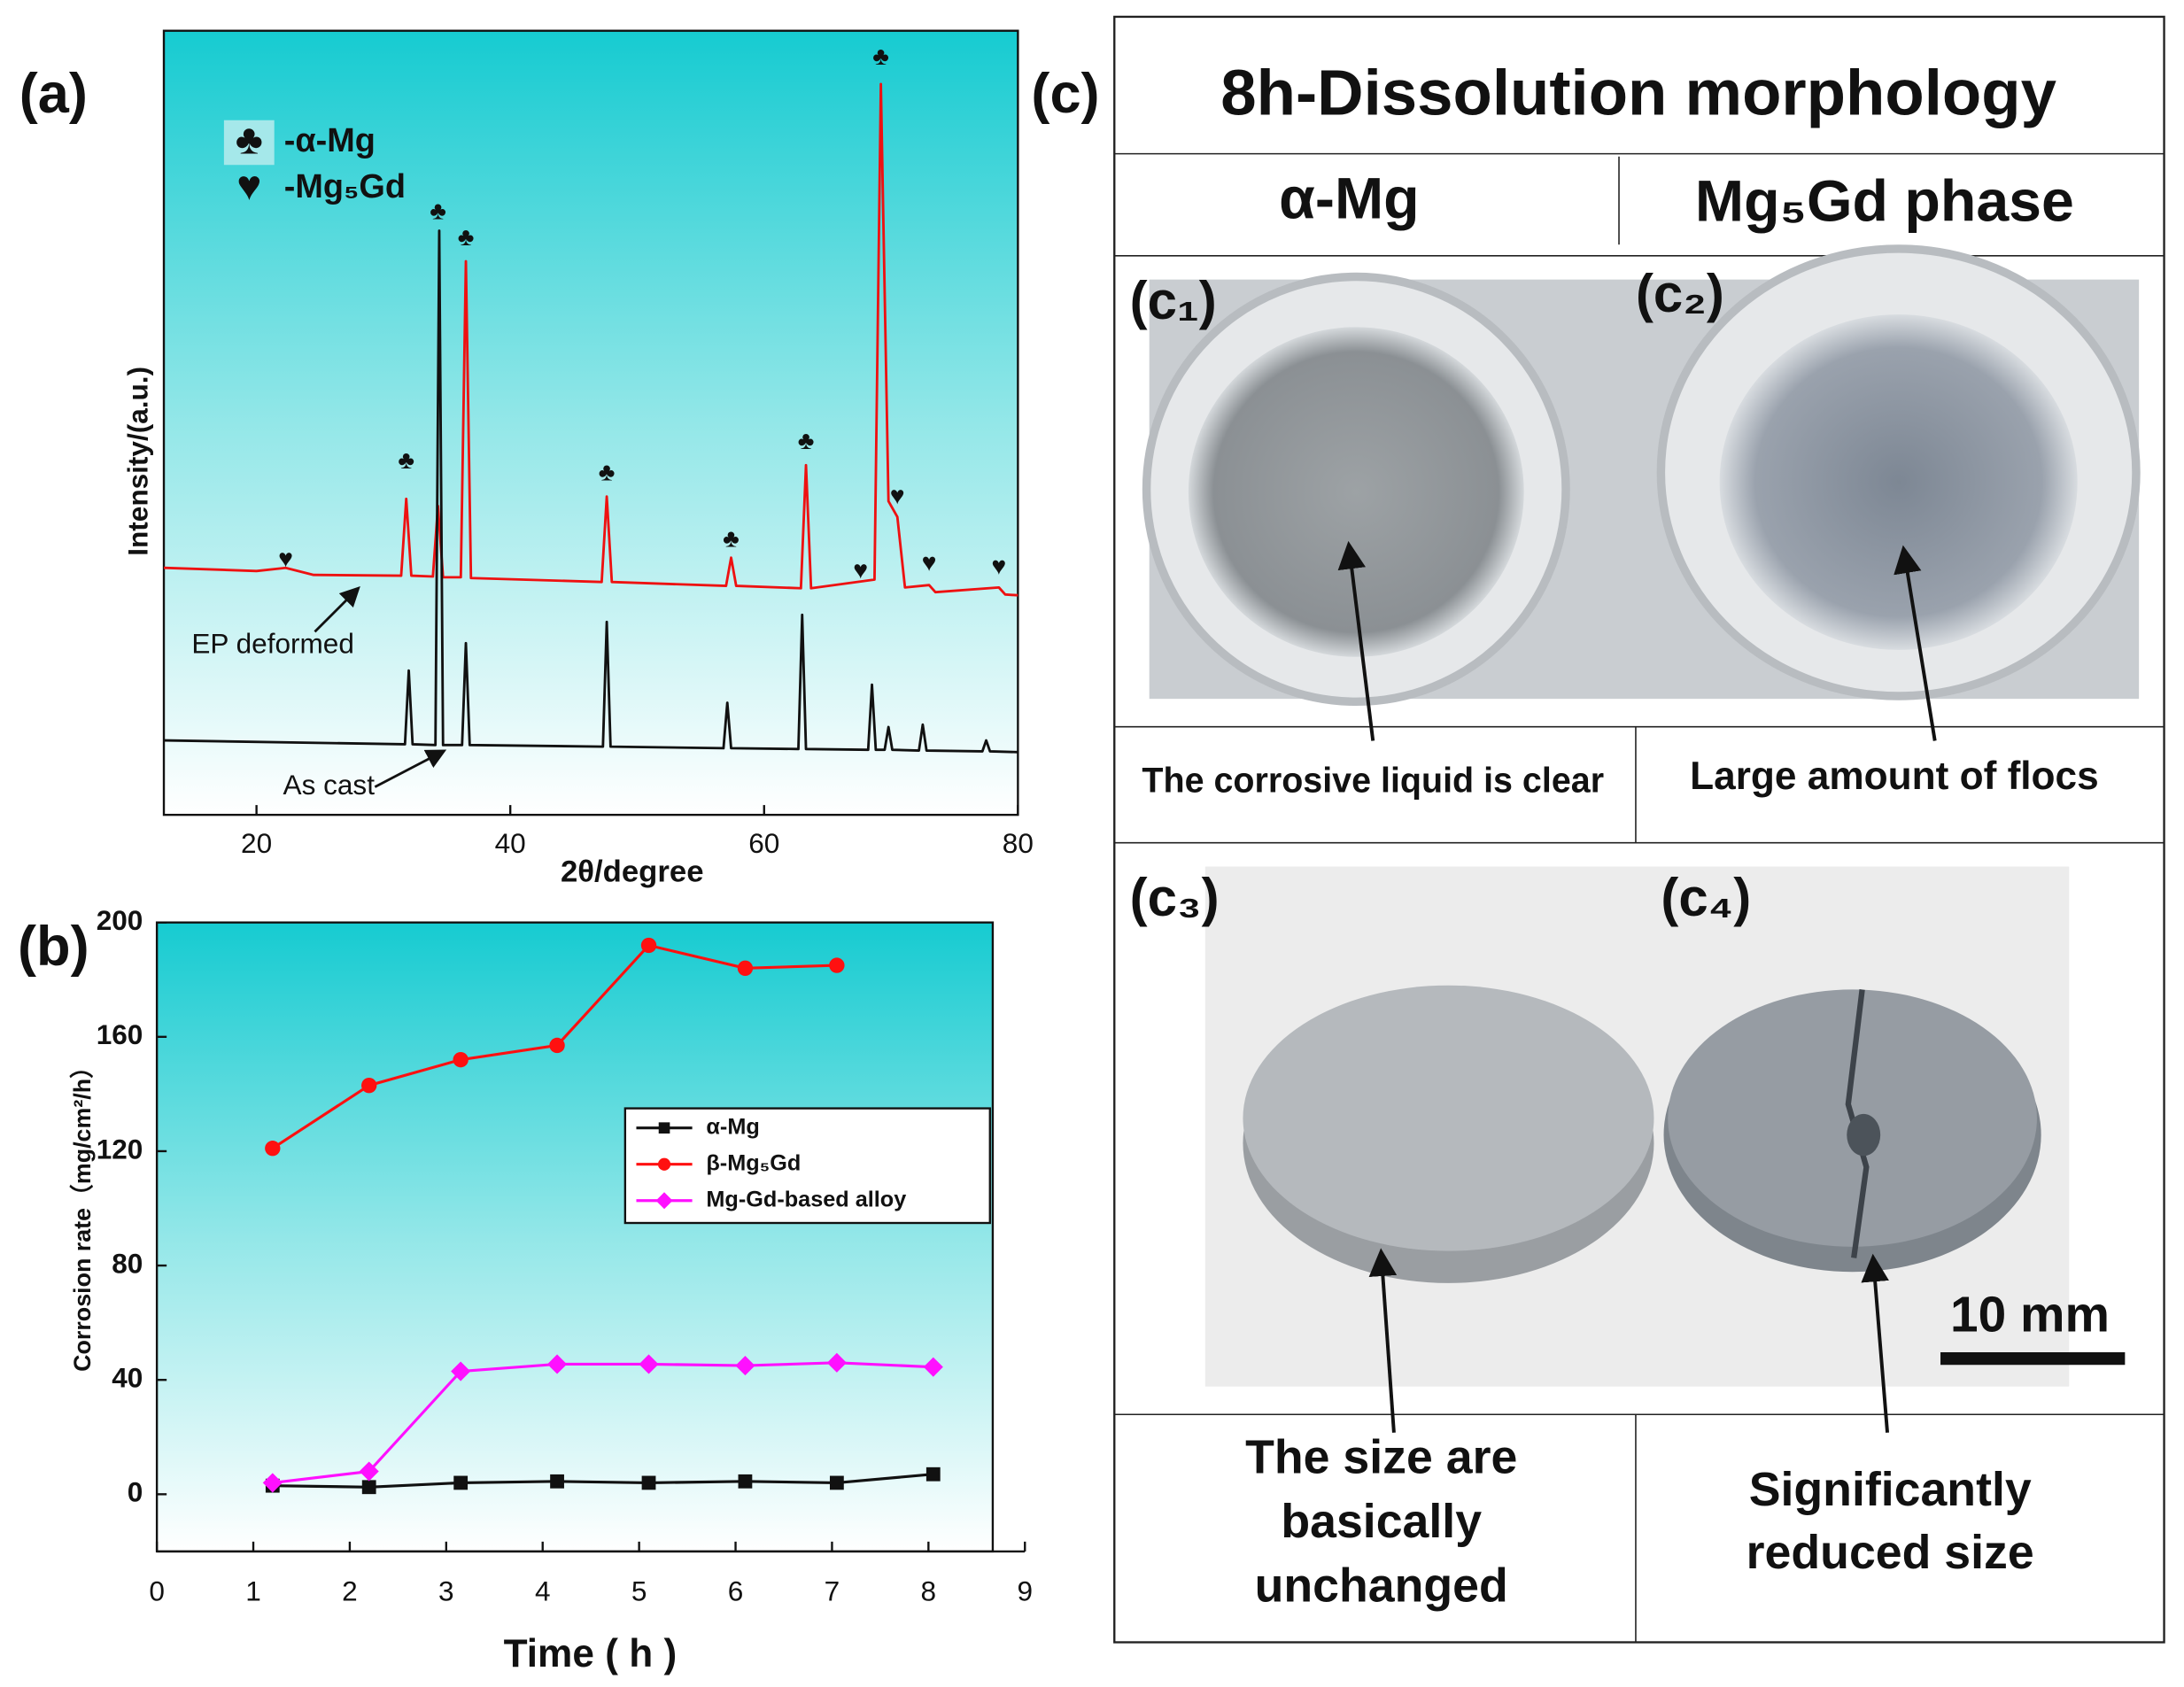  Describe the element at coordinates (832, 1591) in the screenshot. I see `x-tick-label: 7` at that location.